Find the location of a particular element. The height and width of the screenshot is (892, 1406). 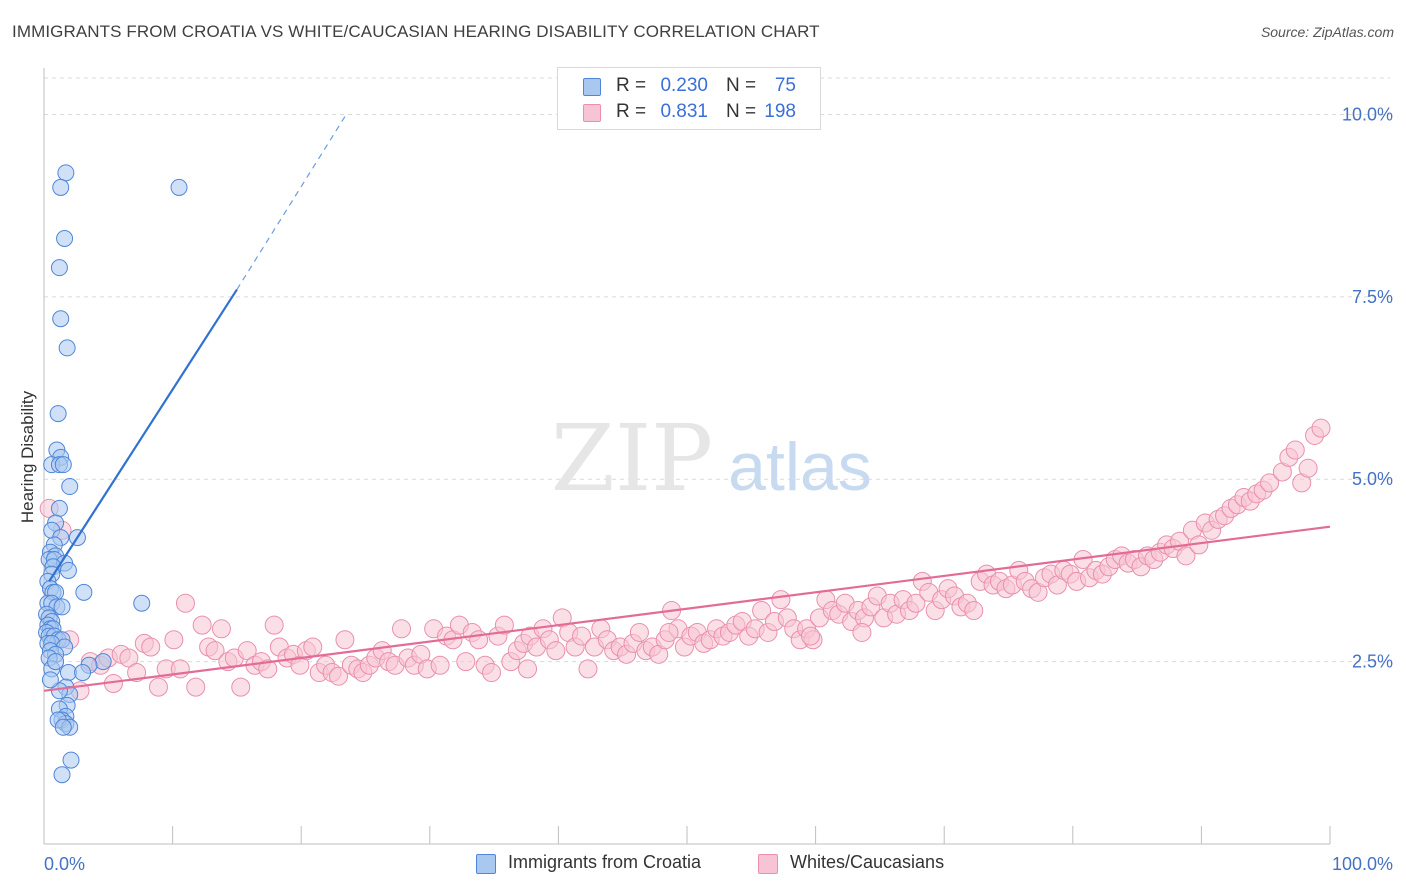

trend-line-croatia is located at coordinates (143, 435).